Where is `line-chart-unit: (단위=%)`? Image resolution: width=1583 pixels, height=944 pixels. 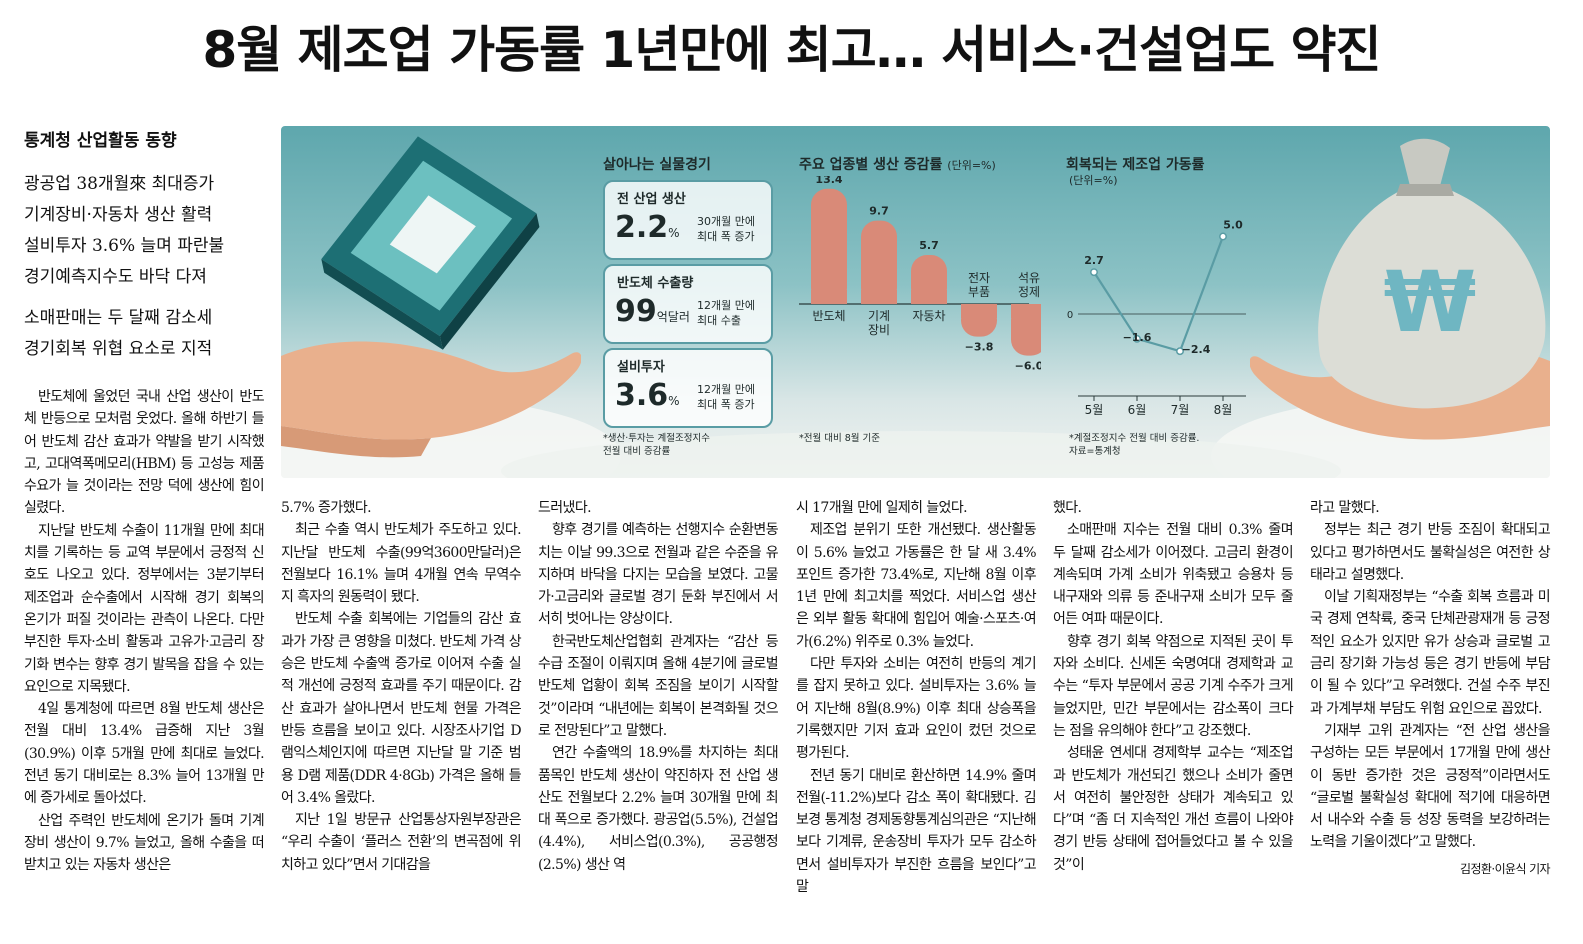
line-chart-unit: (단위=%) is located at coordinates (1093, 180).